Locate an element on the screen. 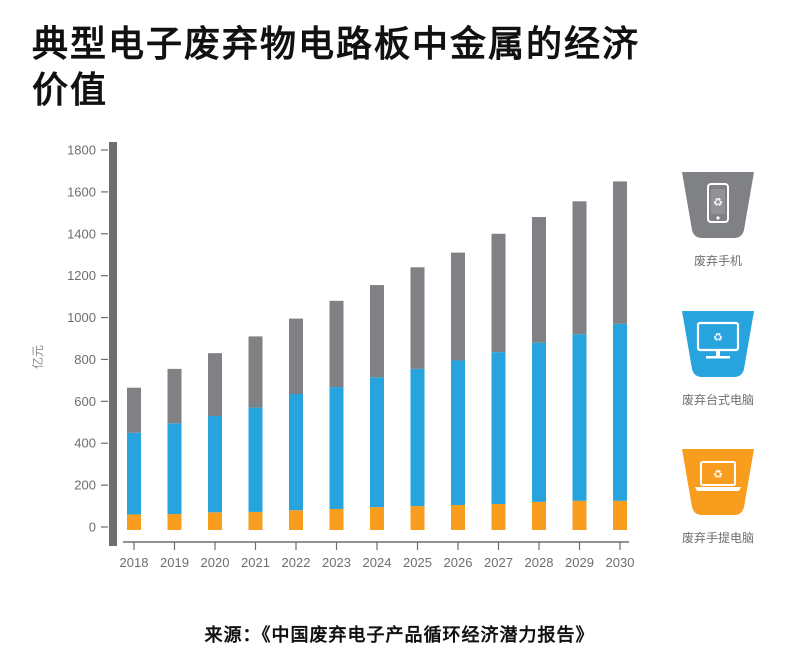 This screenshot has width=799, height=672. bar-phone-2027 is located at coordinates (498, 293).